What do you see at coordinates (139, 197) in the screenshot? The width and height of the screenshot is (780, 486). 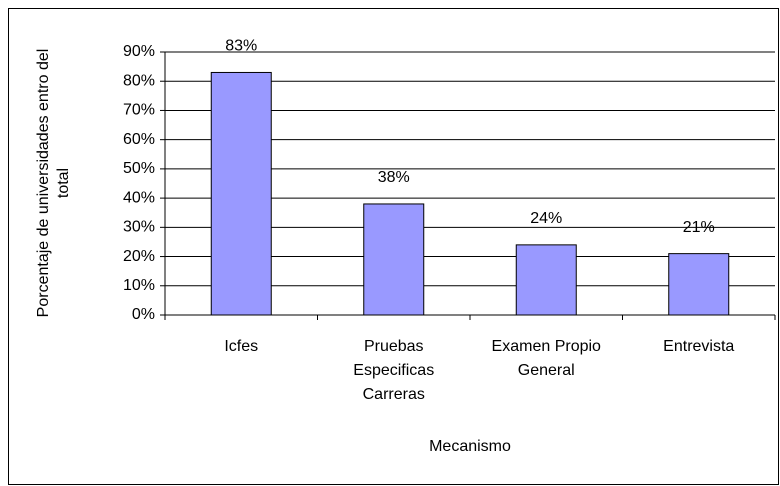 I see `y-tick-label: 40%` at bounding box center [139, 197].